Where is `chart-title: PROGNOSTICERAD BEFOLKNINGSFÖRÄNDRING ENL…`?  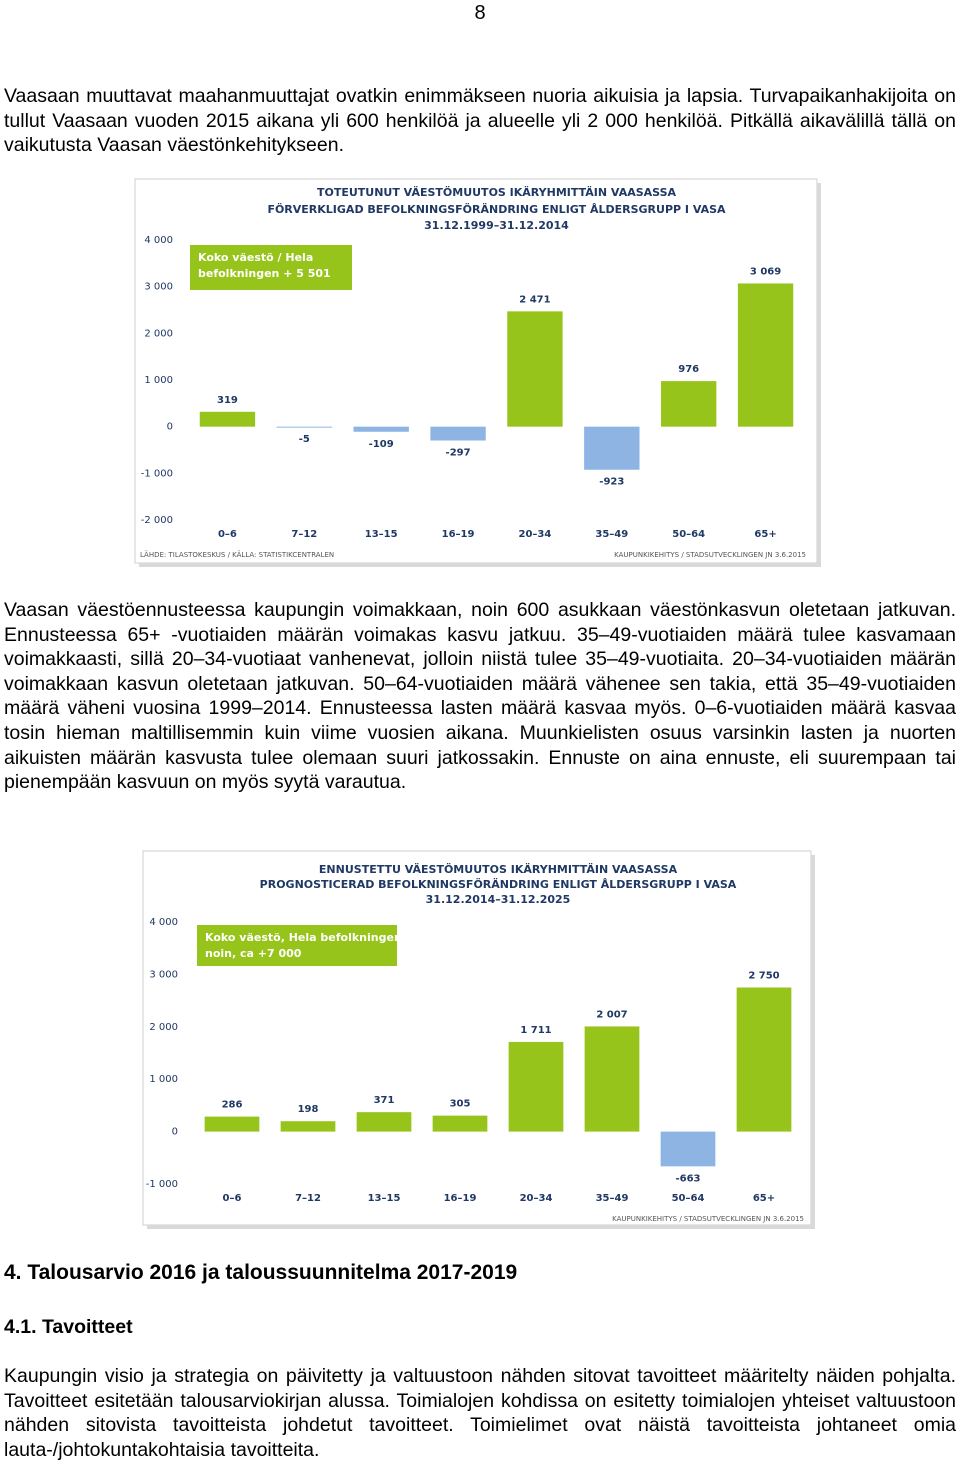
chart-title: PROGNOSTICERAD BEFOLKNINGSFÖRÄNDRING ENL… is located at coordinates (498, 884).